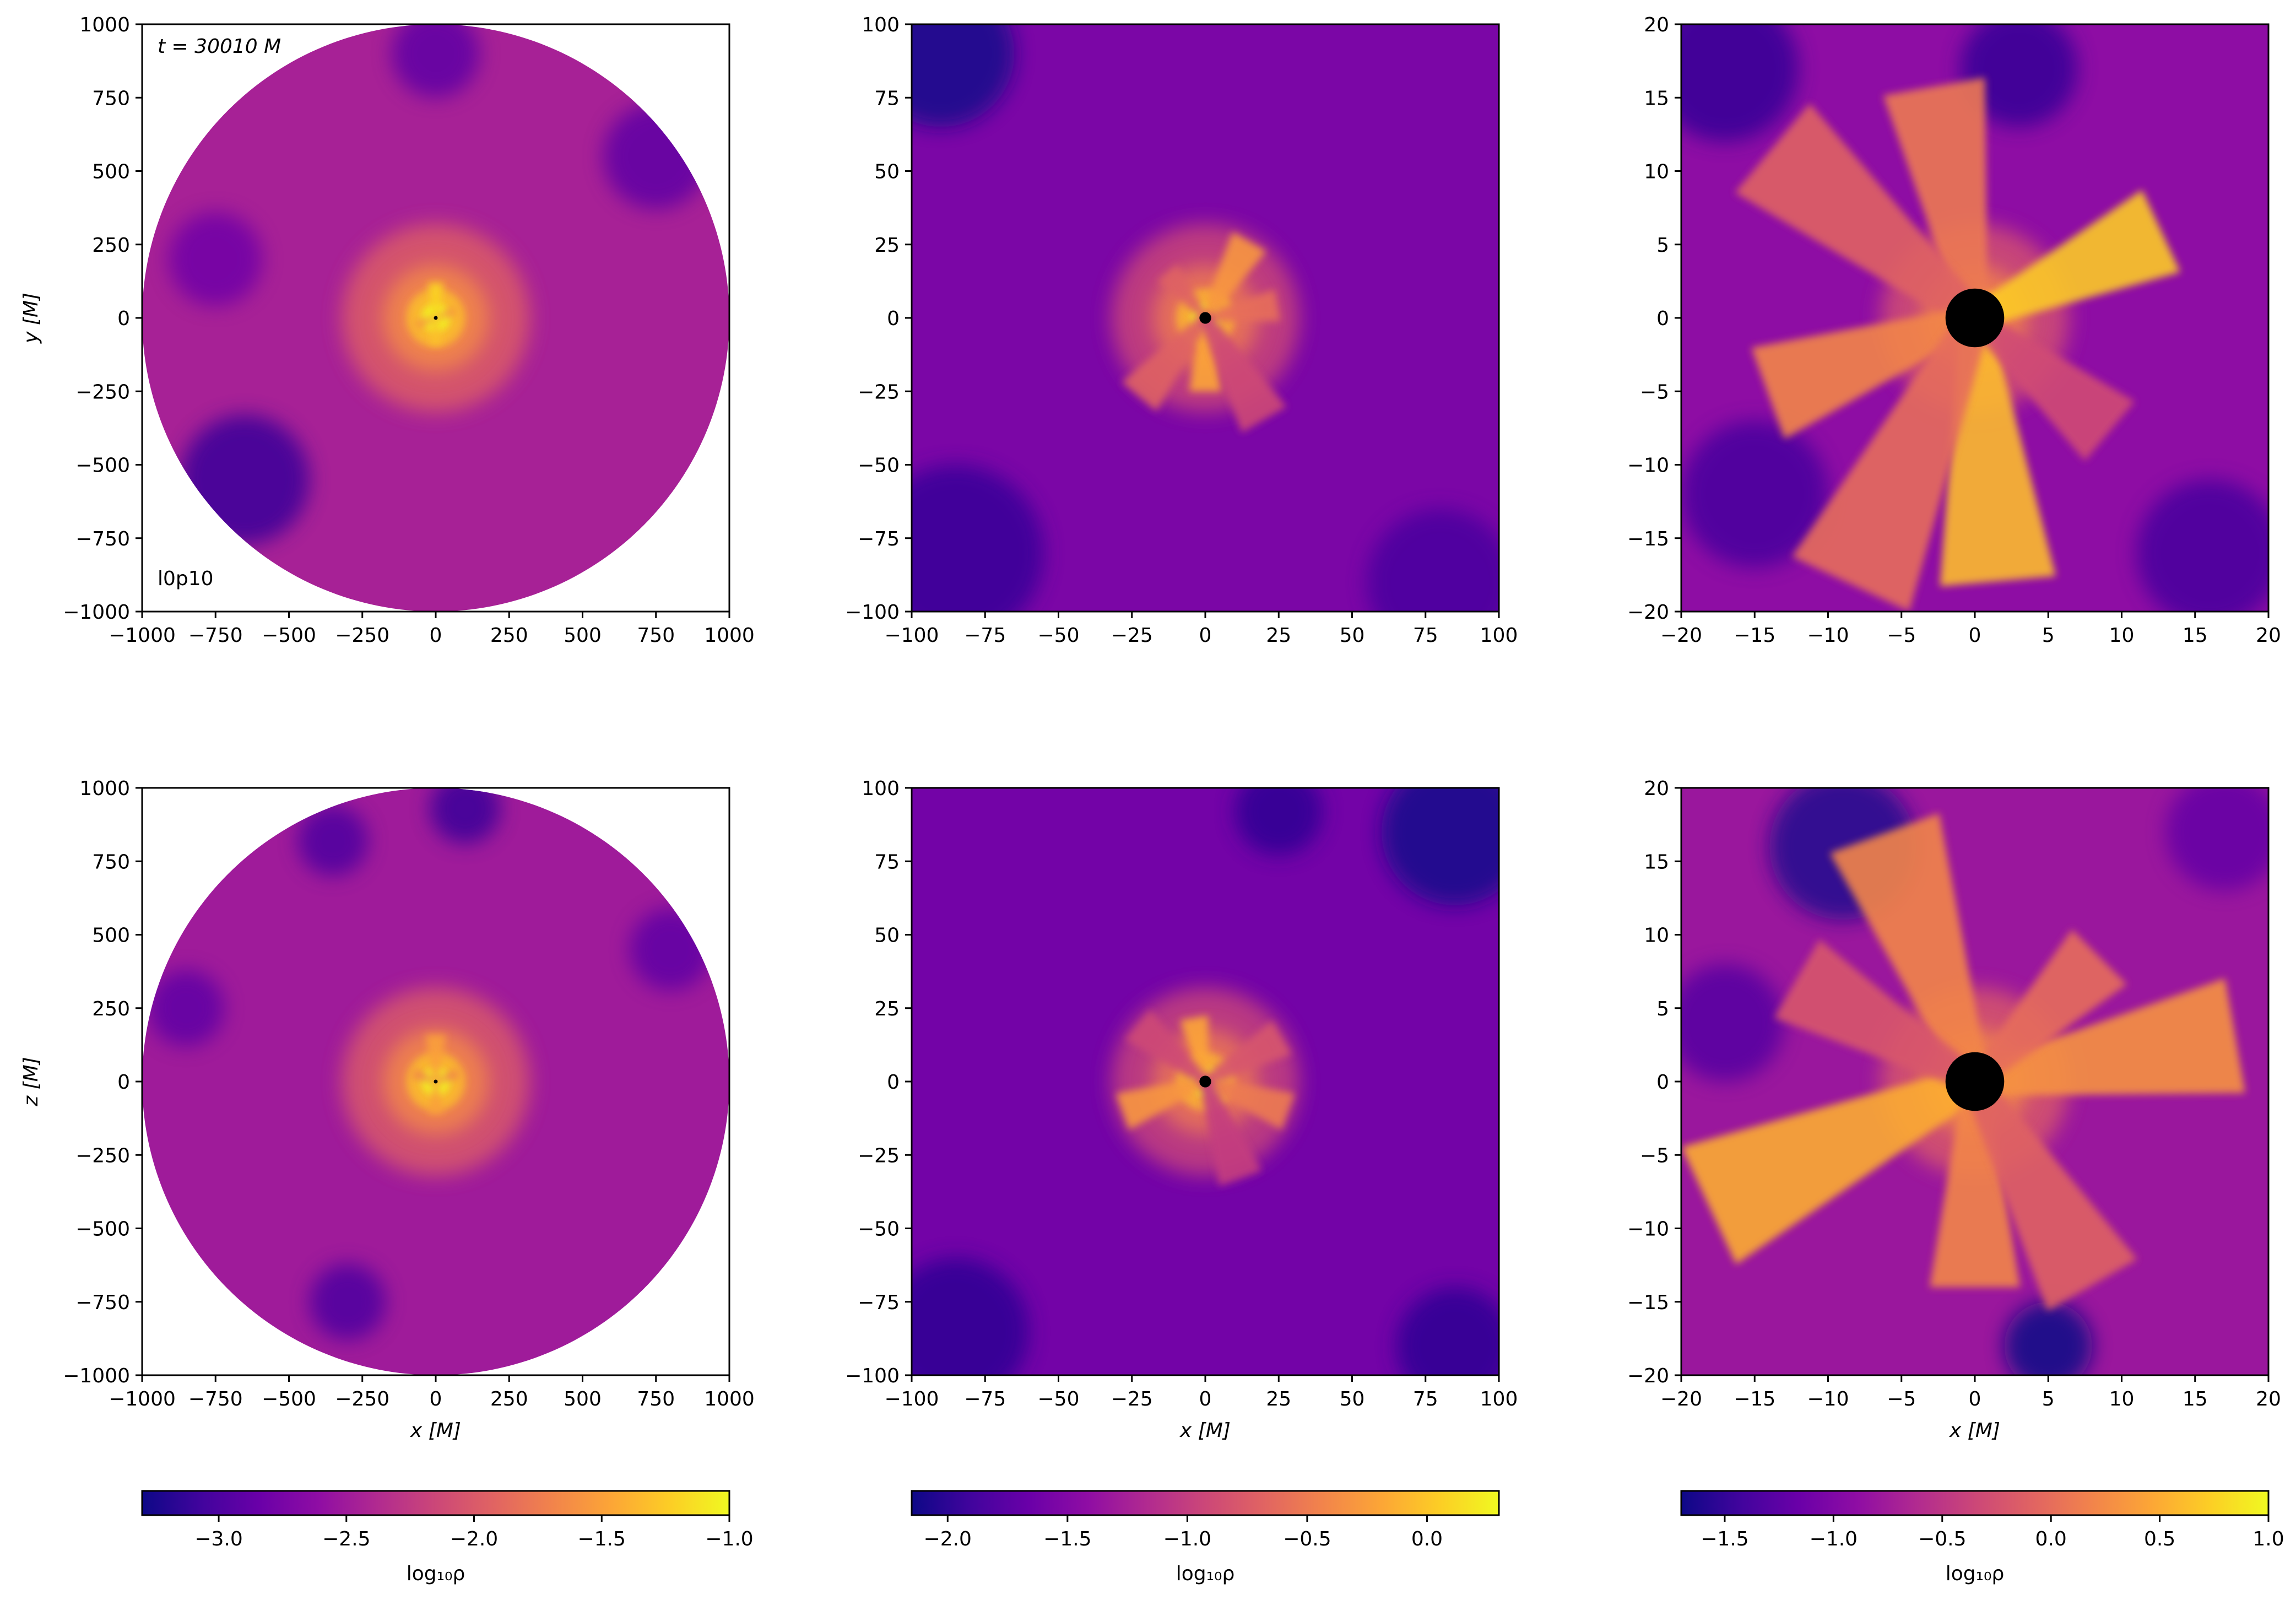  What do you see at coordinates (447, 1537) in the screenshot?
I see `colorbar-left: −3.0 −2.5 −2.0 −1.5 −1.0 log₁₀ρ` at bounding box center [447, 1537].